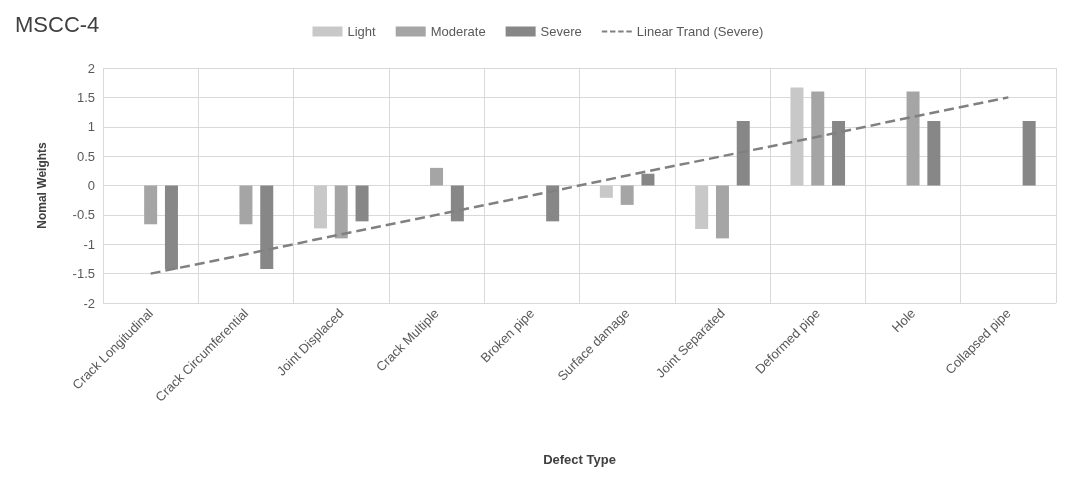 This screenshot has height=483, width=1083. Describe the element at coordinates (42, 185) in the screenshot. I see `y-axis-title: Nomal Weights` at that location.